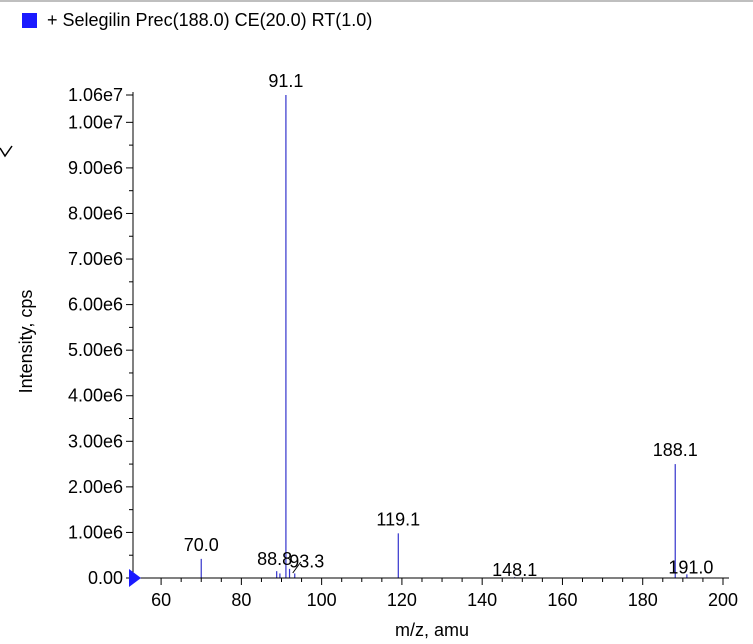 This screenshot has height=644, width=753. Describe the element at coordinates (95, 532) in the screenshot. I see `y-tick-label: 1.00e6` at that location.